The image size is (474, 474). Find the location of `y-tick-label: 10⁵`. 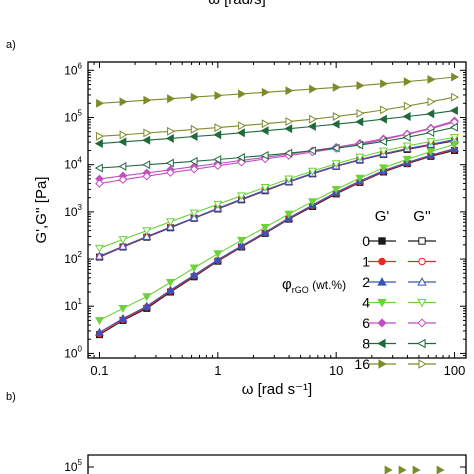

y-tick-label: 10⁵ is located at coordinates (73, 466).